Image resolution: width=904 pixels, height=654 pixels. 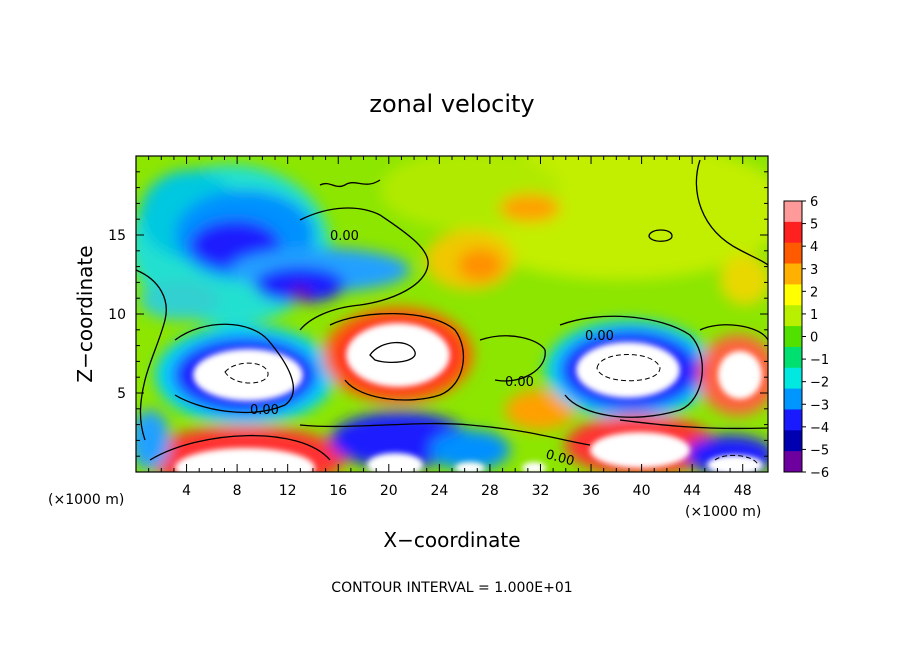 I want to click on x-axis-label: X−coordinate, so click(x=451, y=540).